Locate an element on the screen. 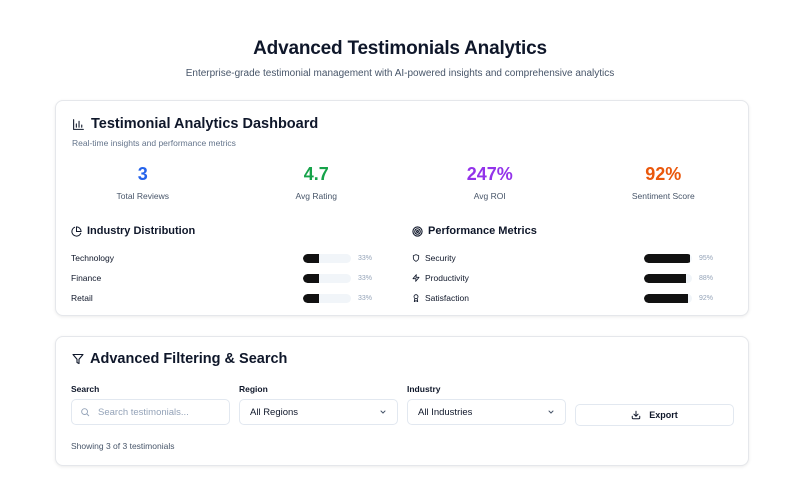  dashboard-title-text: Testimonial Analytics Dashboard is located at coordinates (205, 124).